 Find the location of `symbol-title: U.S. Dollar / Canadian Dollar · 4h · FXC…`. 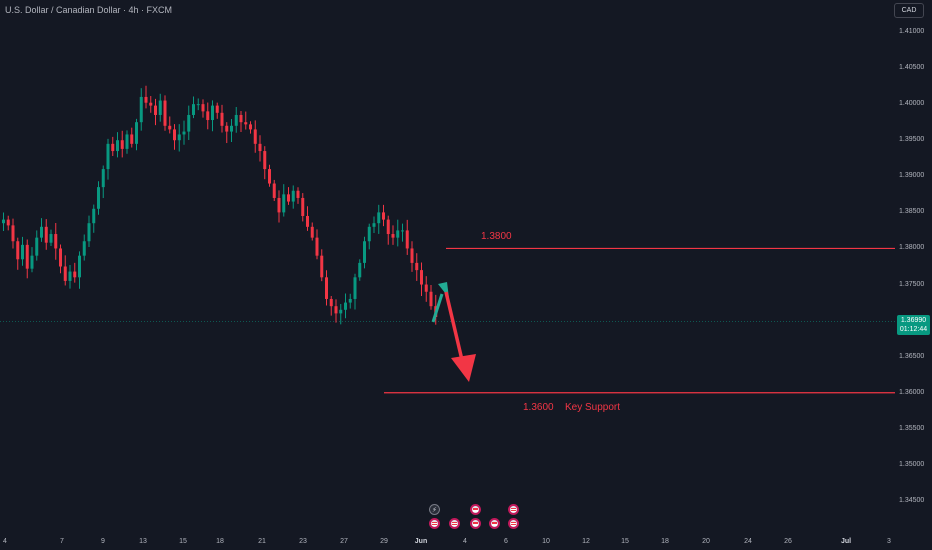

symbol-title: U.S. Dollar / Canadian Dollar · 4h · FXC… is located at coordinates (89, 10).